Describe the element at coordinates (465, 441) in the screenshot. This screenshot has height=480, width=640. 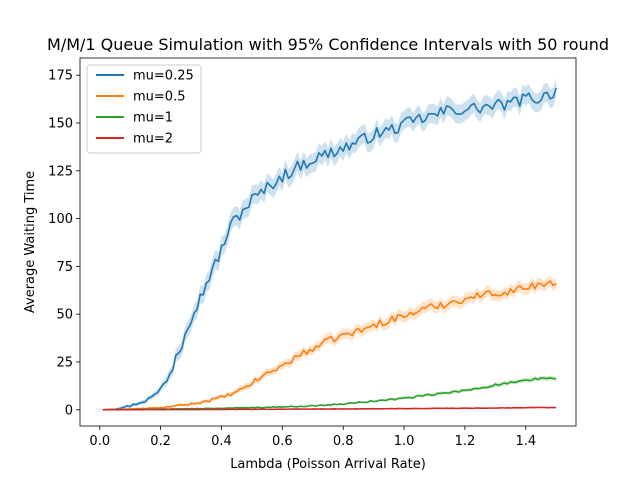
I see `x-tick-label: 1.2` at that location.